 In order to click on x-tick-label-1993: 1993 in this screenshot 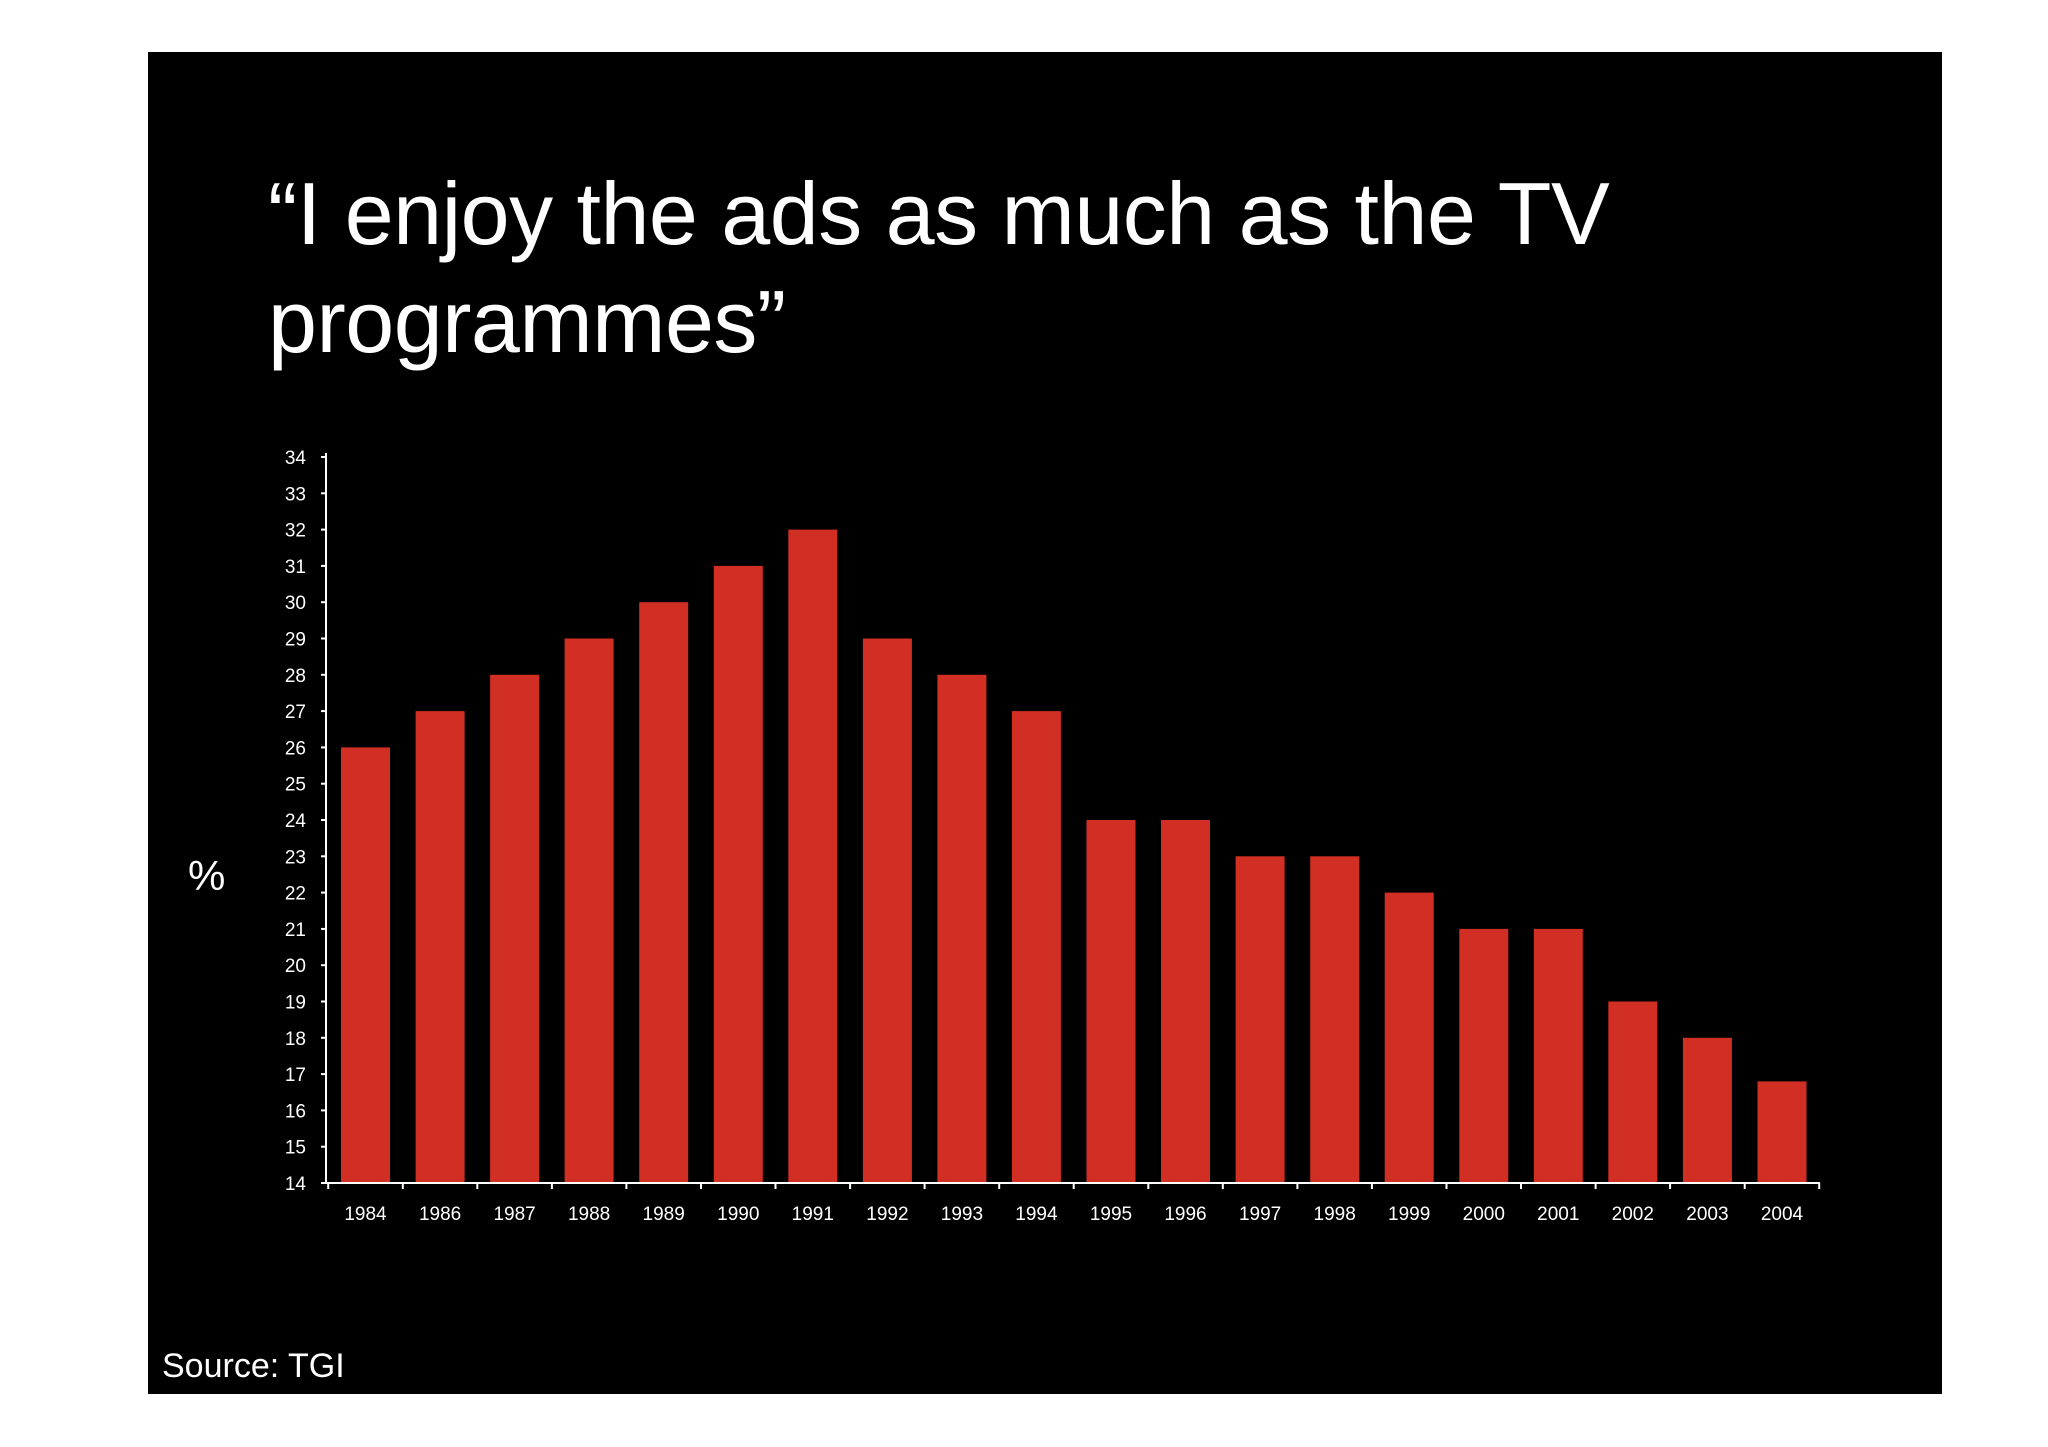, I will do `click(962, 1214)`.